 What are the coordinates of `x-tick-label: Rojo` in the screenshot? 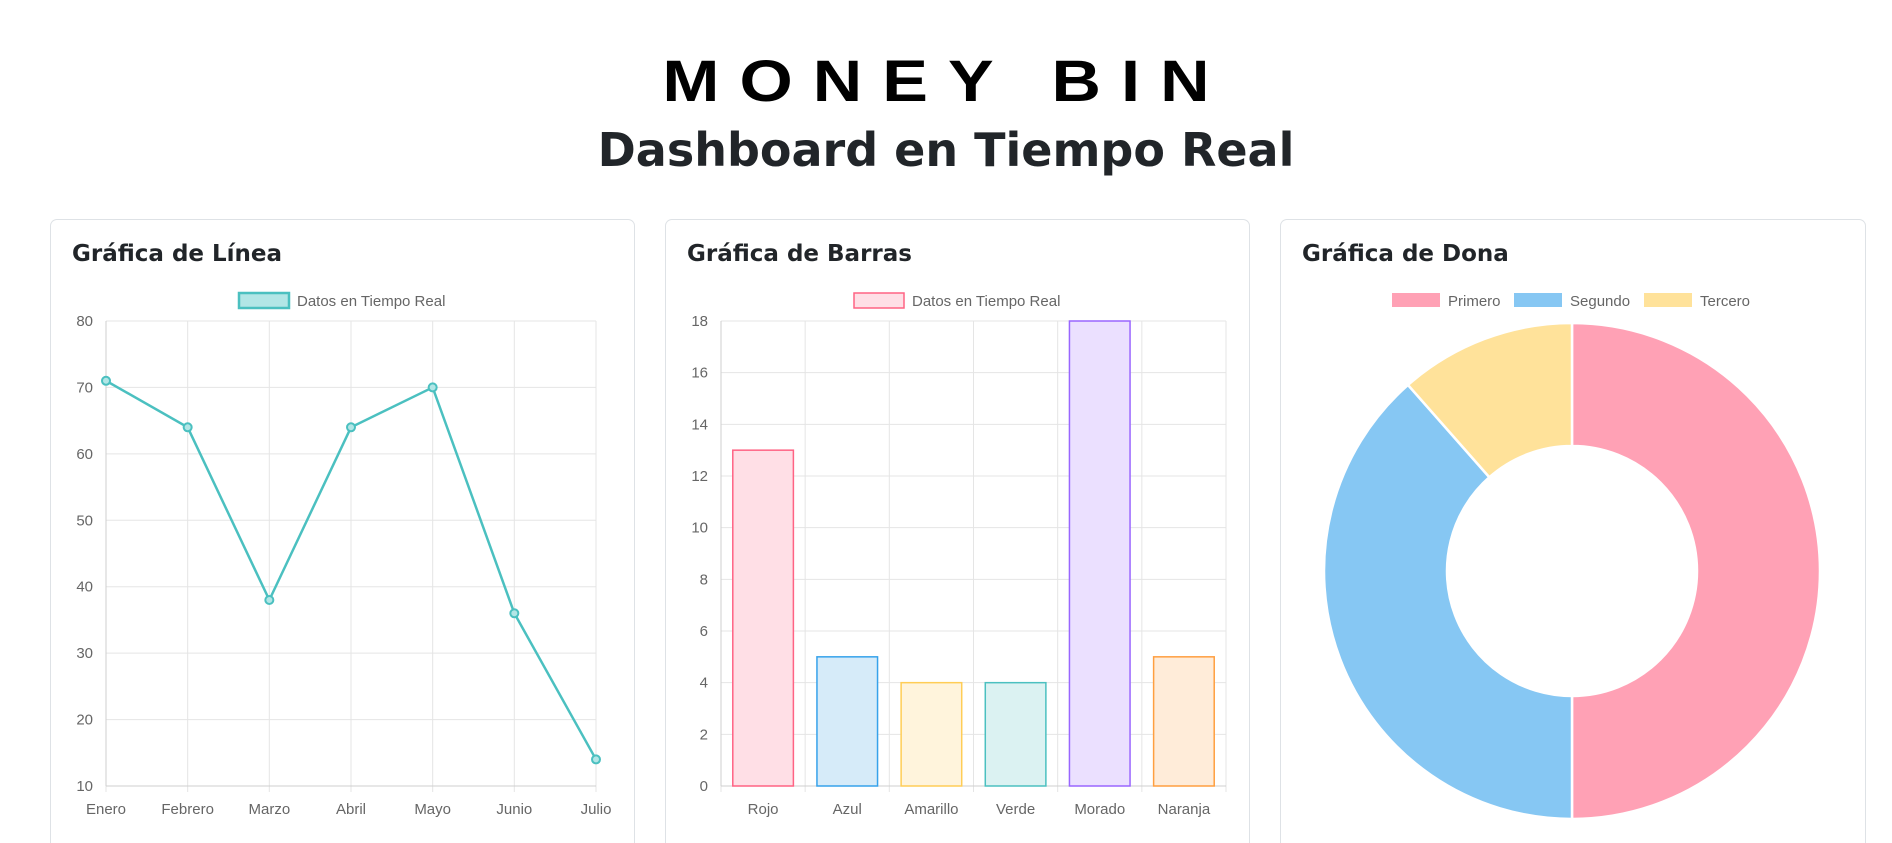 It's located at (763, 809).